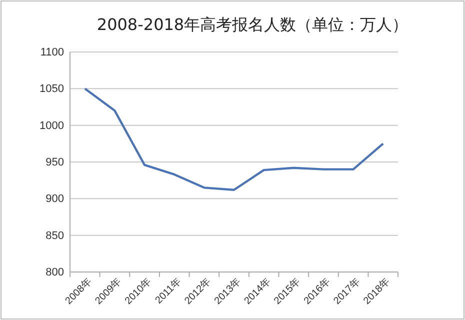  I want to click on y-tick-label: 950, so click(55, 162).